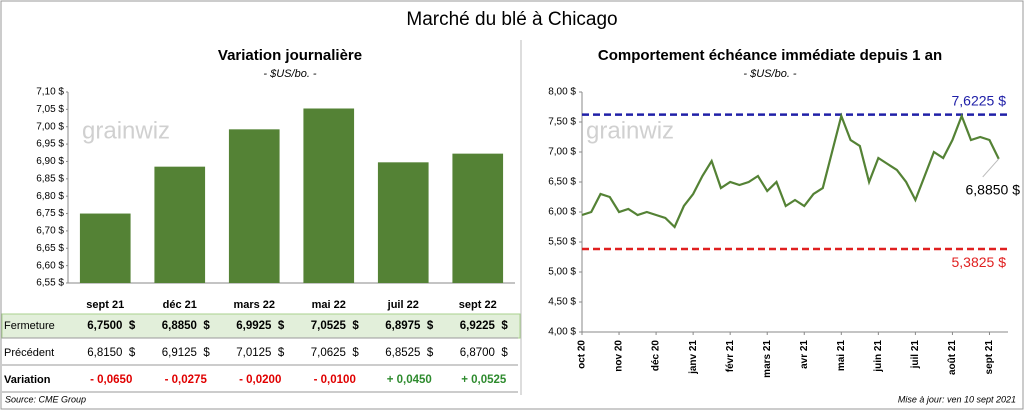 This screenshot has height=410, width=1024. I want to click on table-cell: 7,0625 $, so click(335, 353).